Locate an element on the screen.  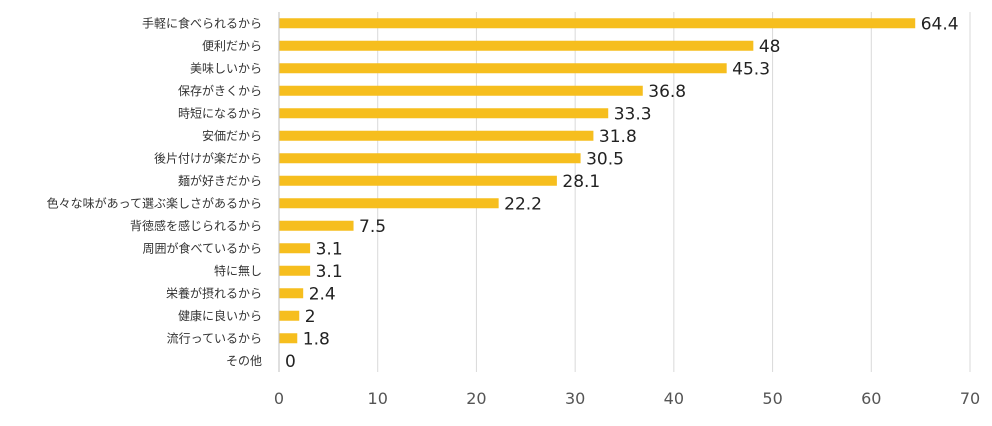
category-label: 麺が好きだから is located at coordinates (220, 180).